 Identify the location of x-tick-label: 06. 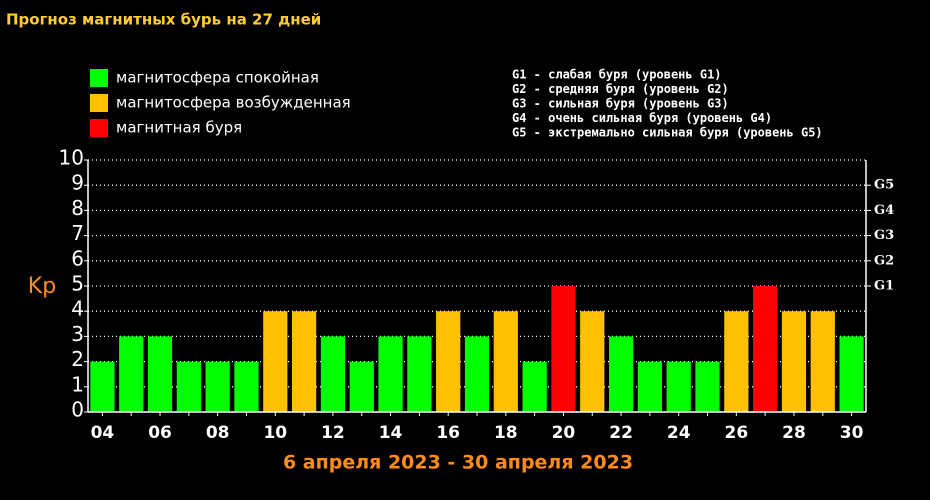
(160, 433).